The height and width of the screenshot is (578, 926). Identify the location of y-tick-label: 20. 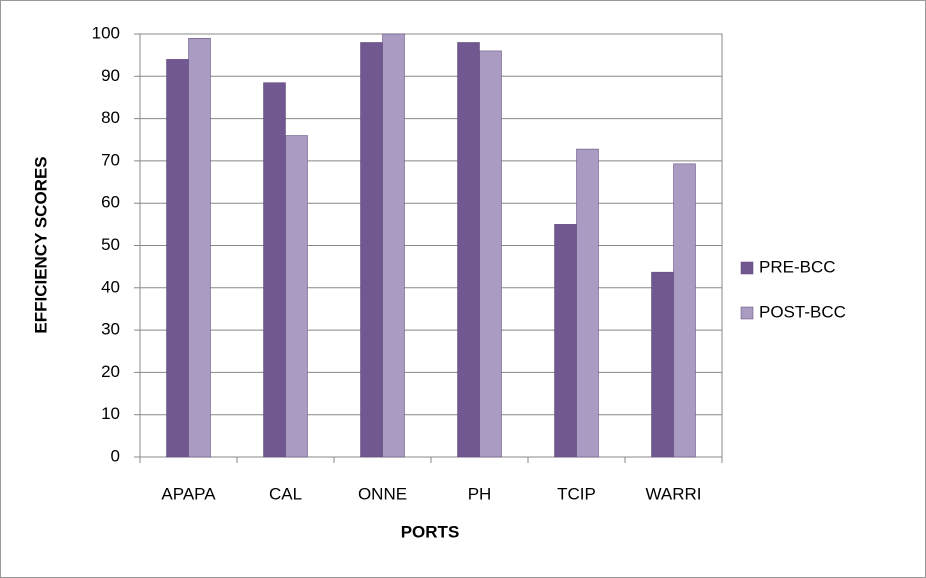
(110, 371).